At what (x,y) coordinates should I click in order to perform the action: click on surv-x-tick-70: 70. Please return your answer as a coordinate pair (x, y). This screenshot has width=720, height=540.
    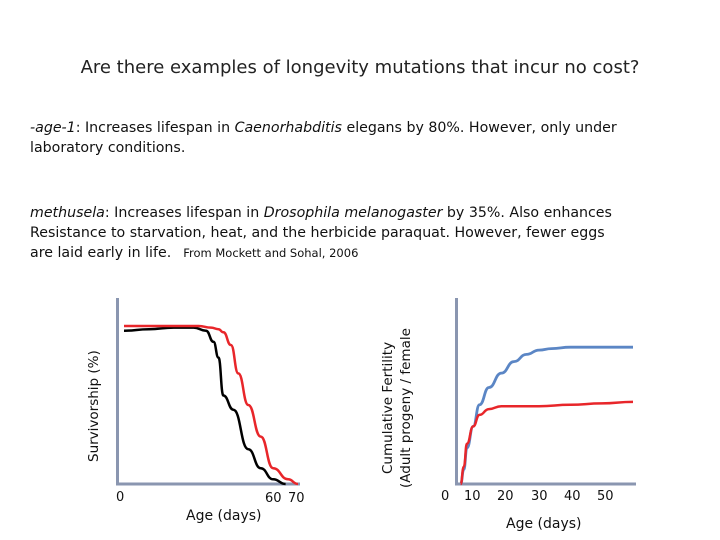
    Looking at the image, I should click on (296, 498).